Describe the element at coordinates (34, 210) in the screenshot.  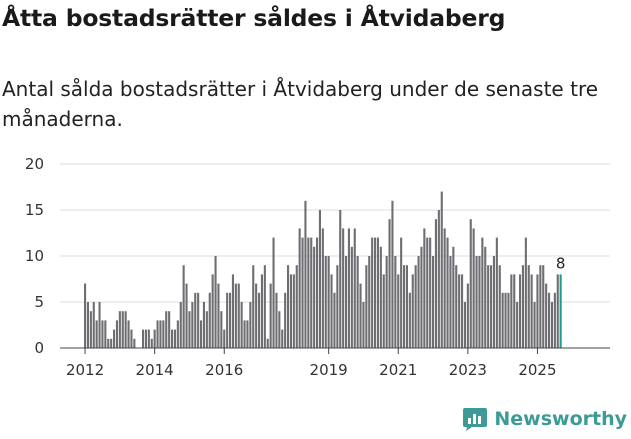
I see `y-tick-label: 15` at that location.